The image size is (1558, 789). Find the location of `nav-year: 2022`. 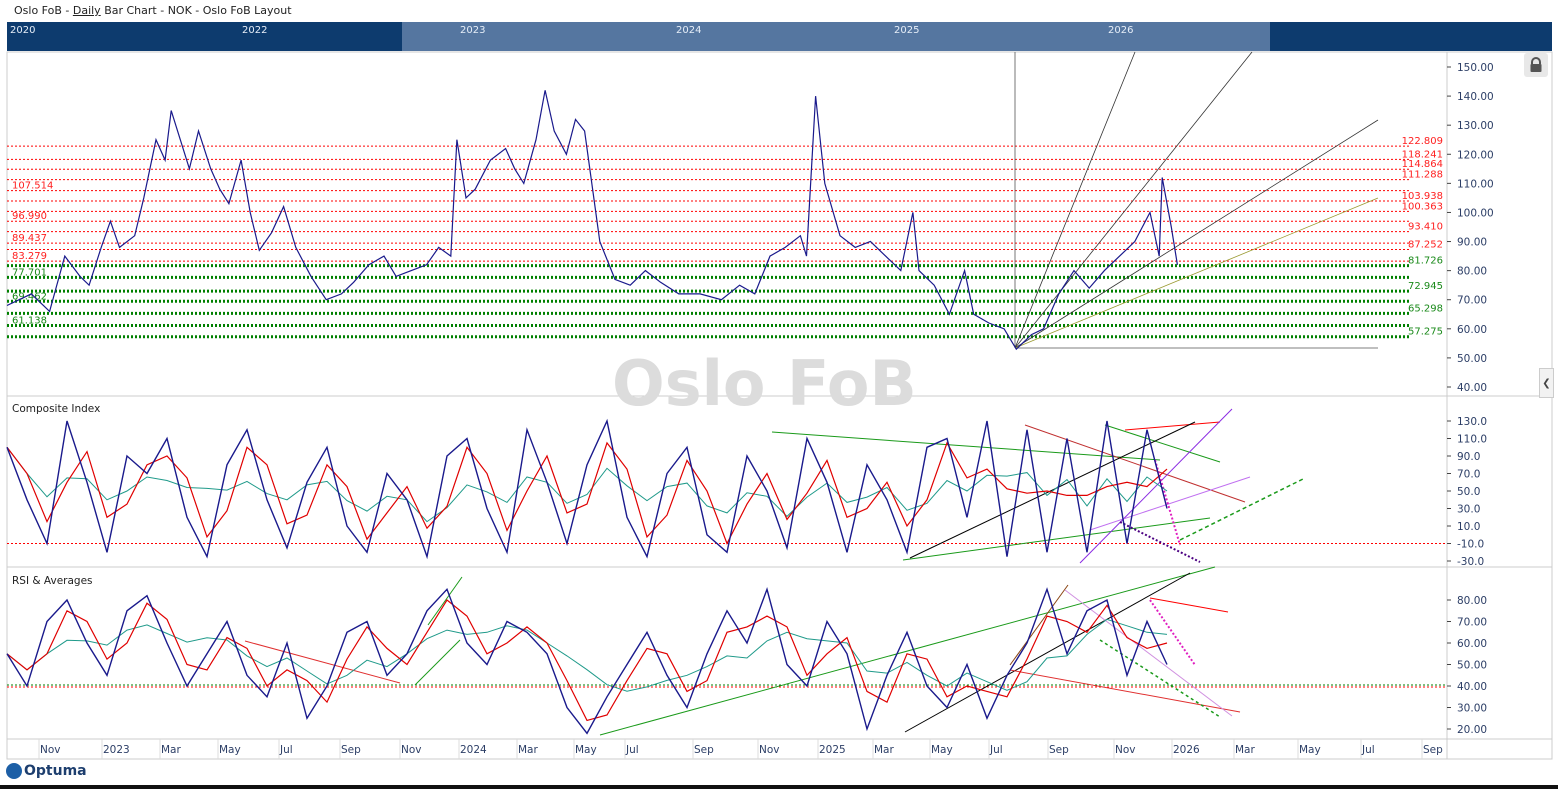

nav-year: 2022 is located at coordinates (255, 30).